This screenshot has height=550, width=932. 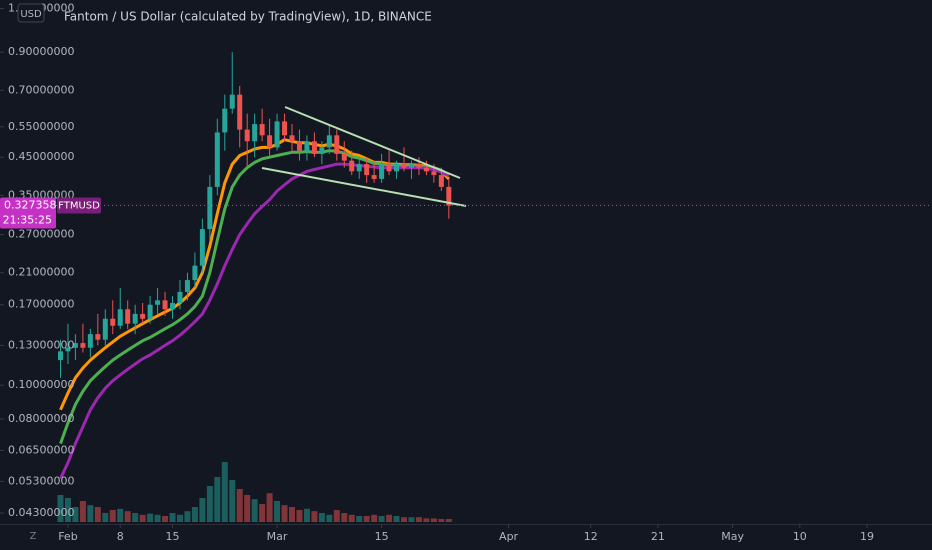 What do you see at coordinates (41, 126) in the screenshot?
I see `y-tick-label: 0.55000000` at bounding box center [41, 126].